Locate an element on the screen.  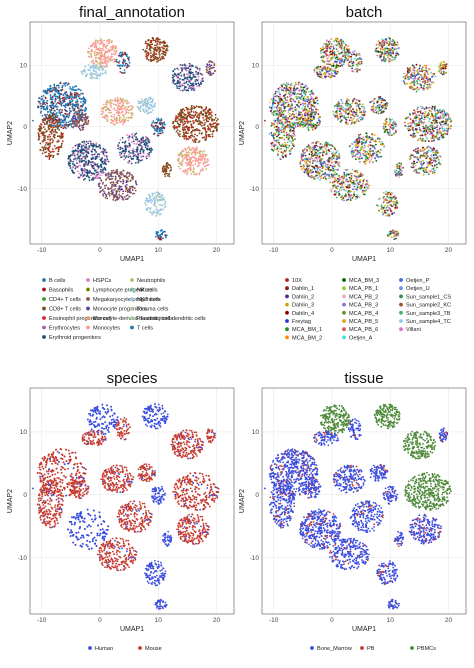
x-tick-label: 0 is located at coordinates (100, 250).